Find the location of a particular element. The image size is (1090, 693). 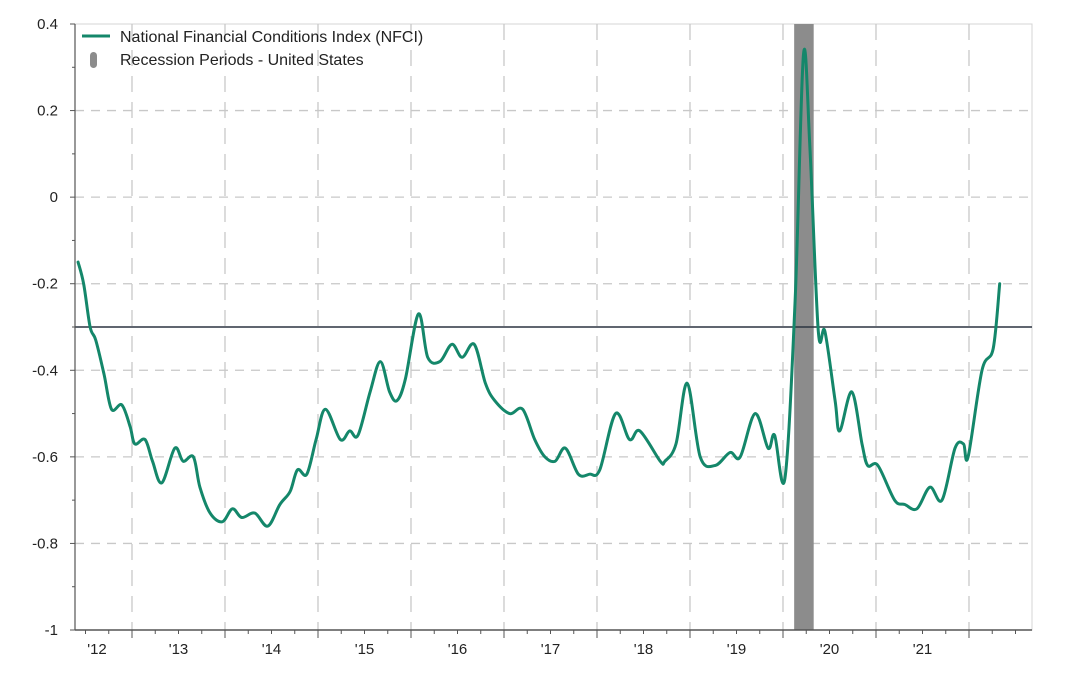

x-tick-label: '19 is located at coordinates (737, 649).